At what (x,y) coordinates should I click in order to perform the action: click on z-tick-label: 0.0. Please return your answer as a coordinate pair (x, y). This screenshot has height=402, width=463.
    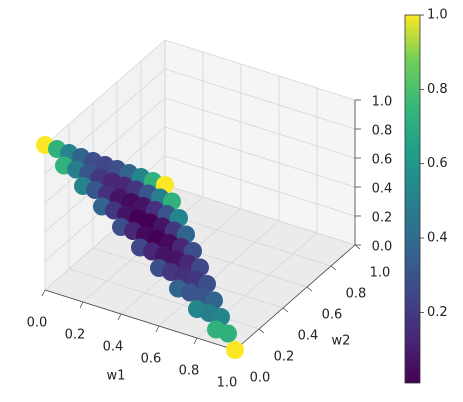
    Looking at the image, I should click on (382, 247).